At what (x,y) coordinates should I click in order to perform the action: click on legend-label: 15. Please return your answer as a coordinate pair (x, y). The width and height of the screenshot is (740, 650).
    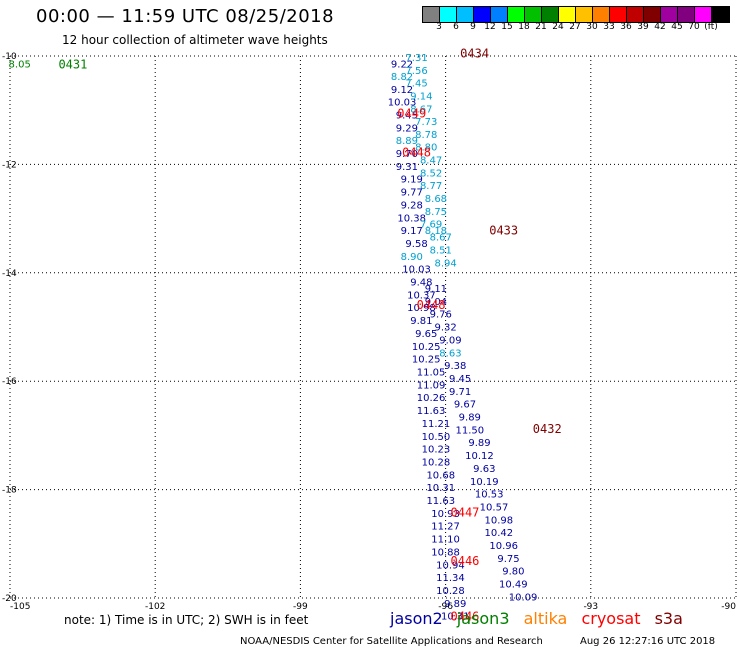
    Looking at the image, I should click on (507, 27).